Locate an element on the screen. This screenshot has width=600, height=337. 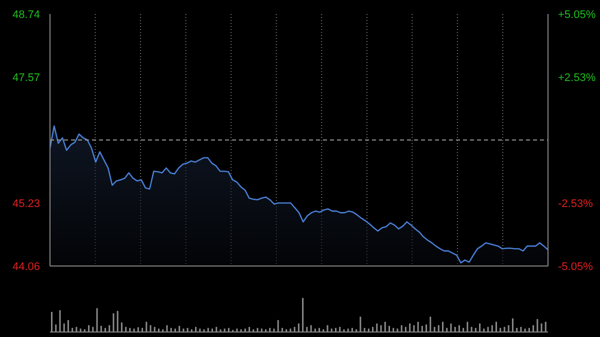
y2-tick-label: +2.53% is located at coordinates (577, 78).